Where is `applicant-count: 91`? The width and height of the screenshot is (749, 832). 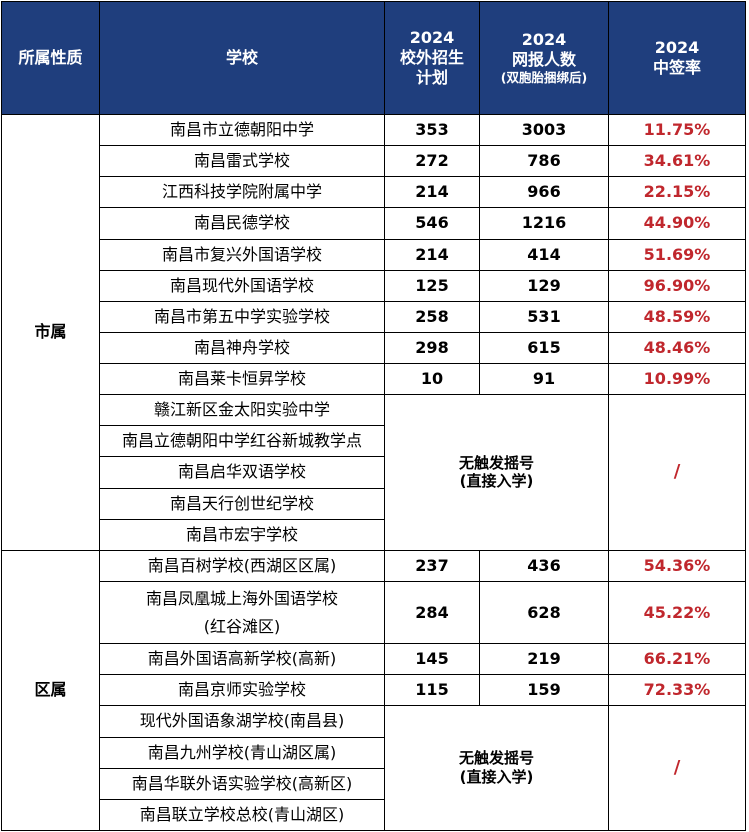
applicant-count: 91 is located at coordinates (544, 379).